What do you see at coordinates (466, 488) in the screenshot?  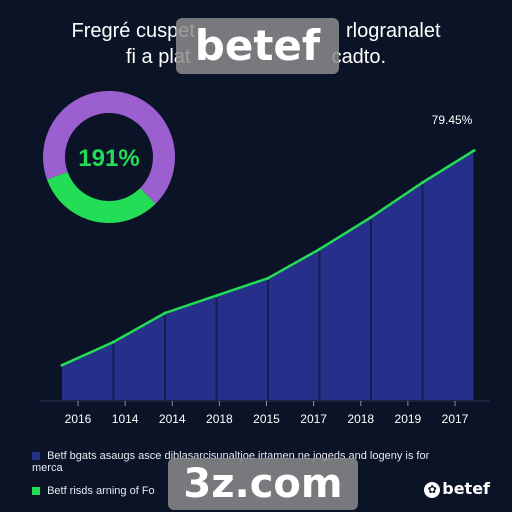 I see `brand-name: betef` at bounding box center [466, 488].